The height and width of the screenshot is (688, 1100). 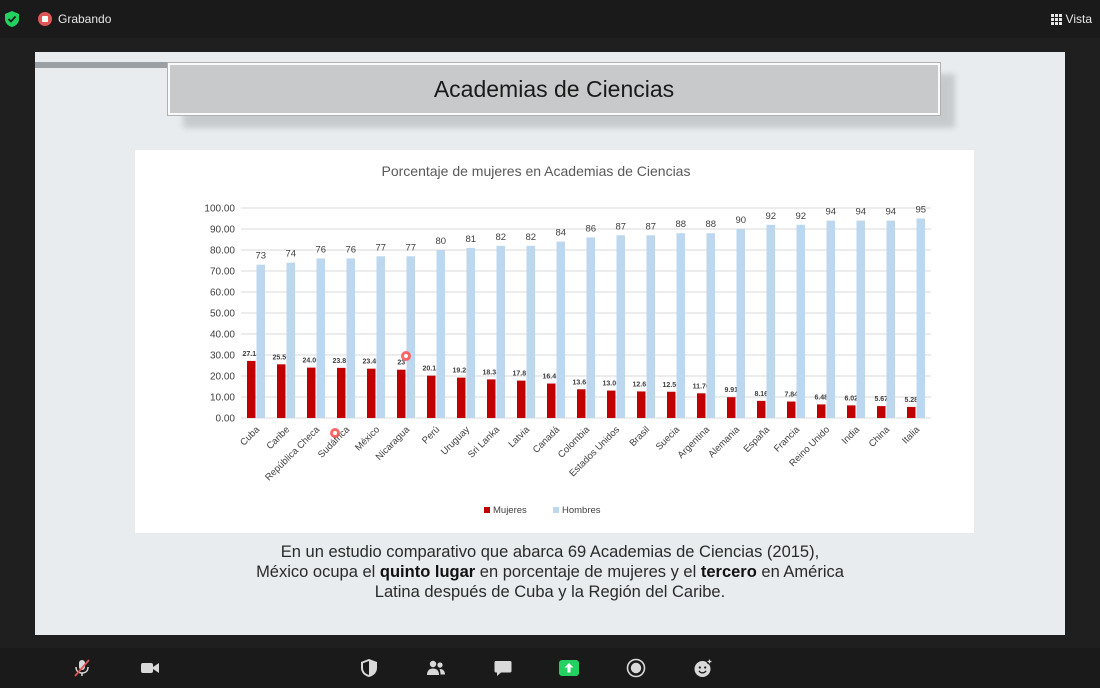 I want to click on x-tick-label: Brasil, so click(x=640, y=436).